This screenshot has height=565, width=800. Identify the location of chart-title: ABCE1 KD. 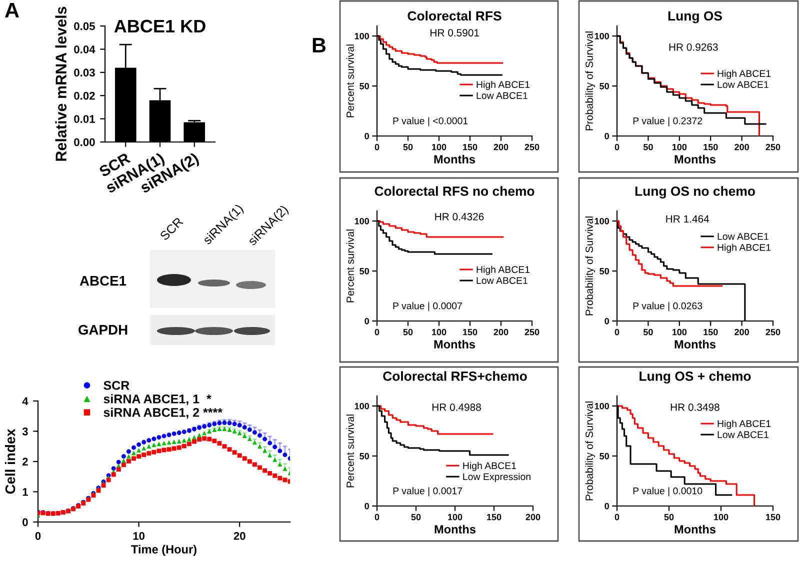
(160, 26).